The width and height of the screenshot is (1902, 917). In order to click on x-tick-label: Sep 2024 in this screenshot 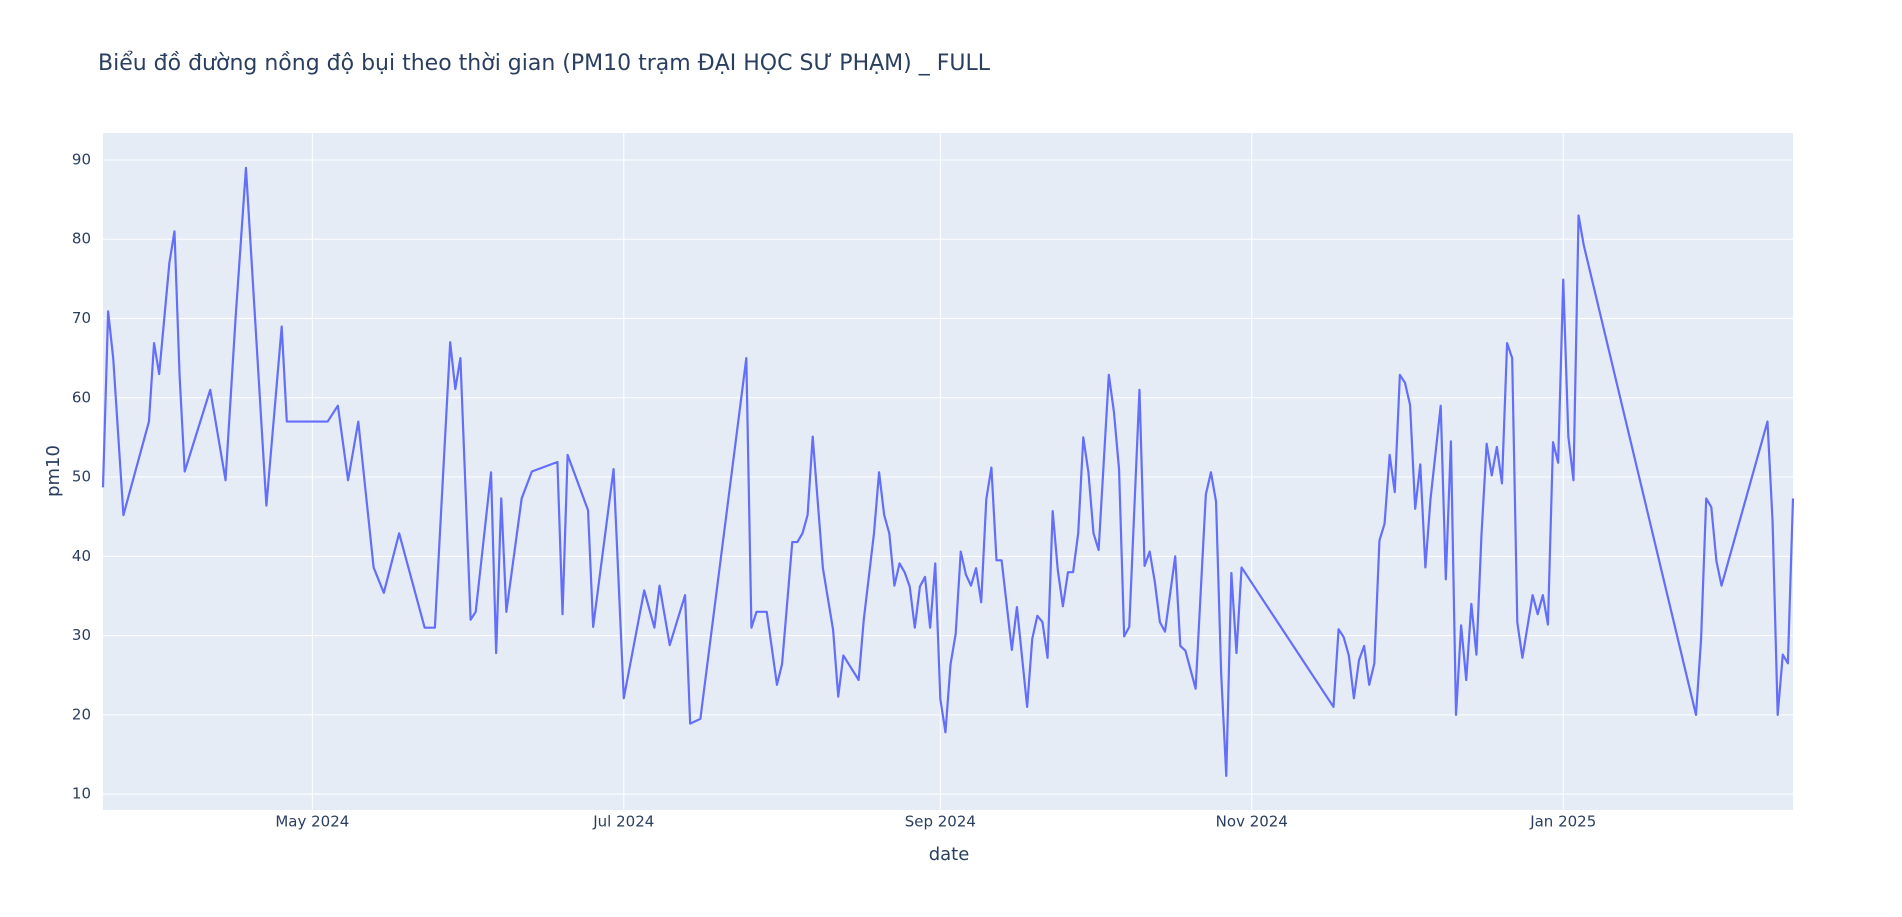, I will do `click(940, 822)`.